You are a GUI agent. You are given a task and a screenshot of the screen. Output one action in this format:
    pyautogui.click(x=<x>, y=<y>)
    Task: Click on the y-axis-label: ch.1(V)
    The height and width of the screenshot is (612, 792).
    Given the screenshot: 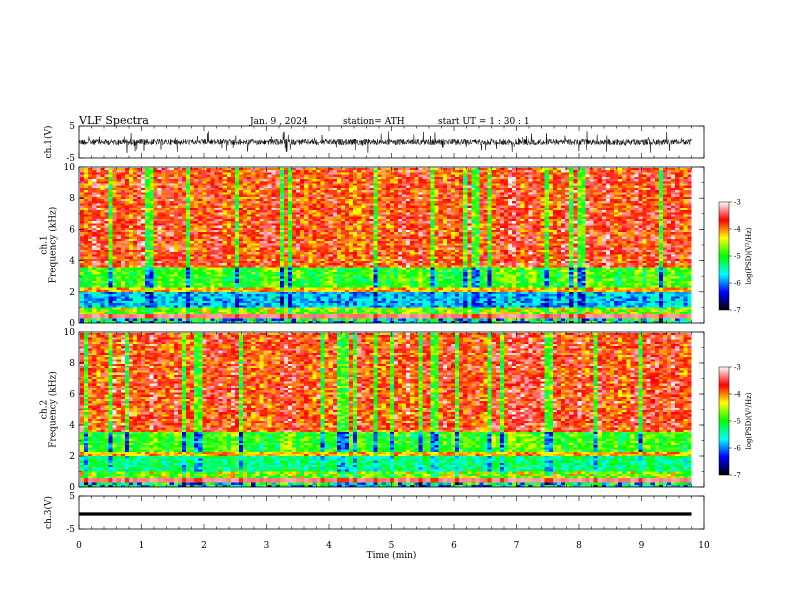 What is the action you would take?
    pyautogui.click(x=48, y=142)
    